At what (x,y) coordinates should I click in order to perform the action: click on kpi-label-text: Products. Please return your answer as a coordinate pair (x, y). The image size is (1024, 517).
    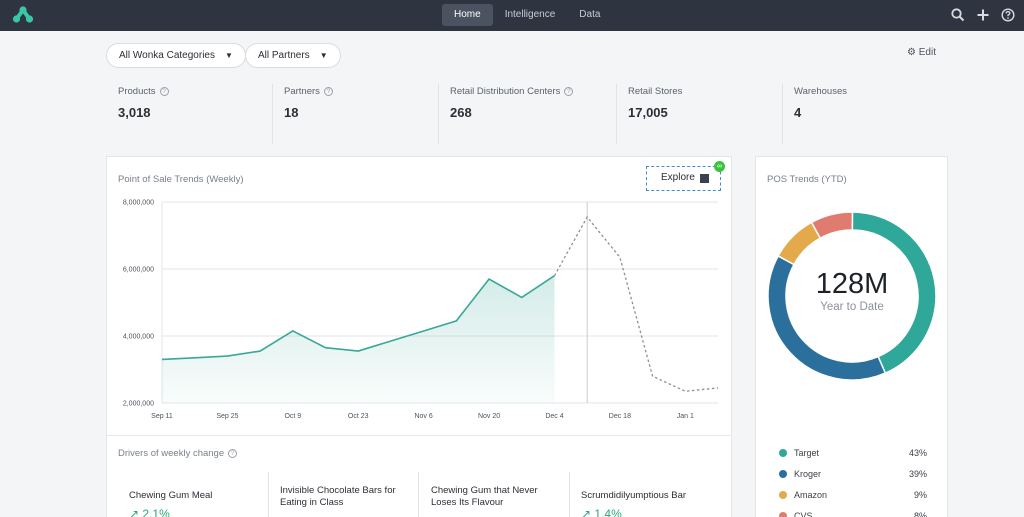
    Looking at the image, I should click on (137, 91).